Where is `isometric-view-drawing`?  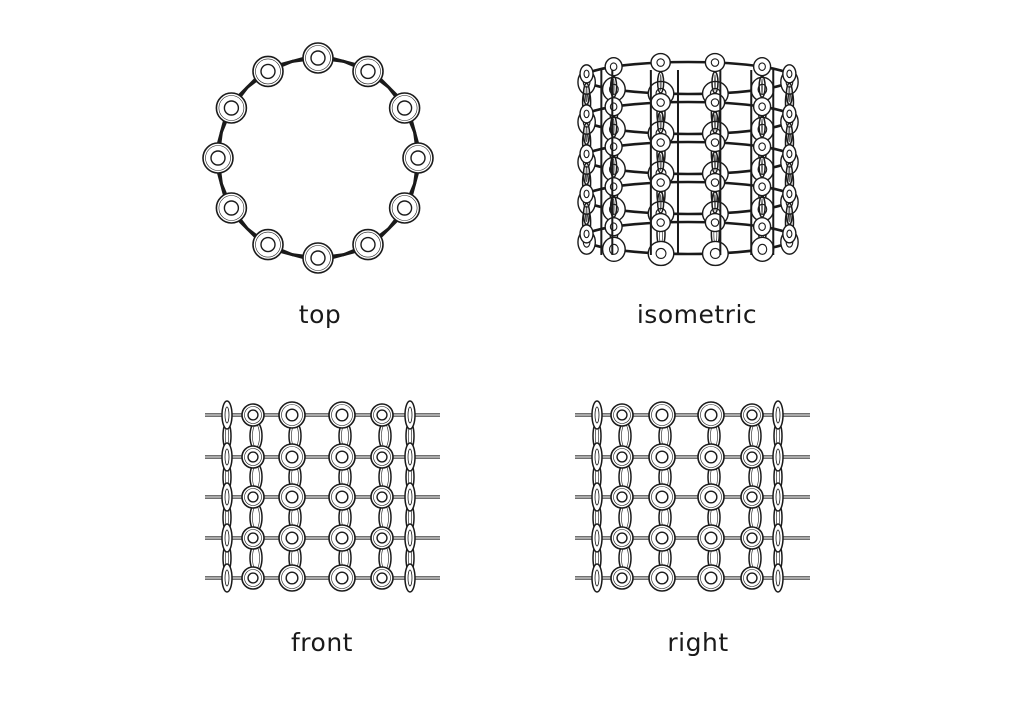
isometric-view-drawing is located at coordinates (690, 160).